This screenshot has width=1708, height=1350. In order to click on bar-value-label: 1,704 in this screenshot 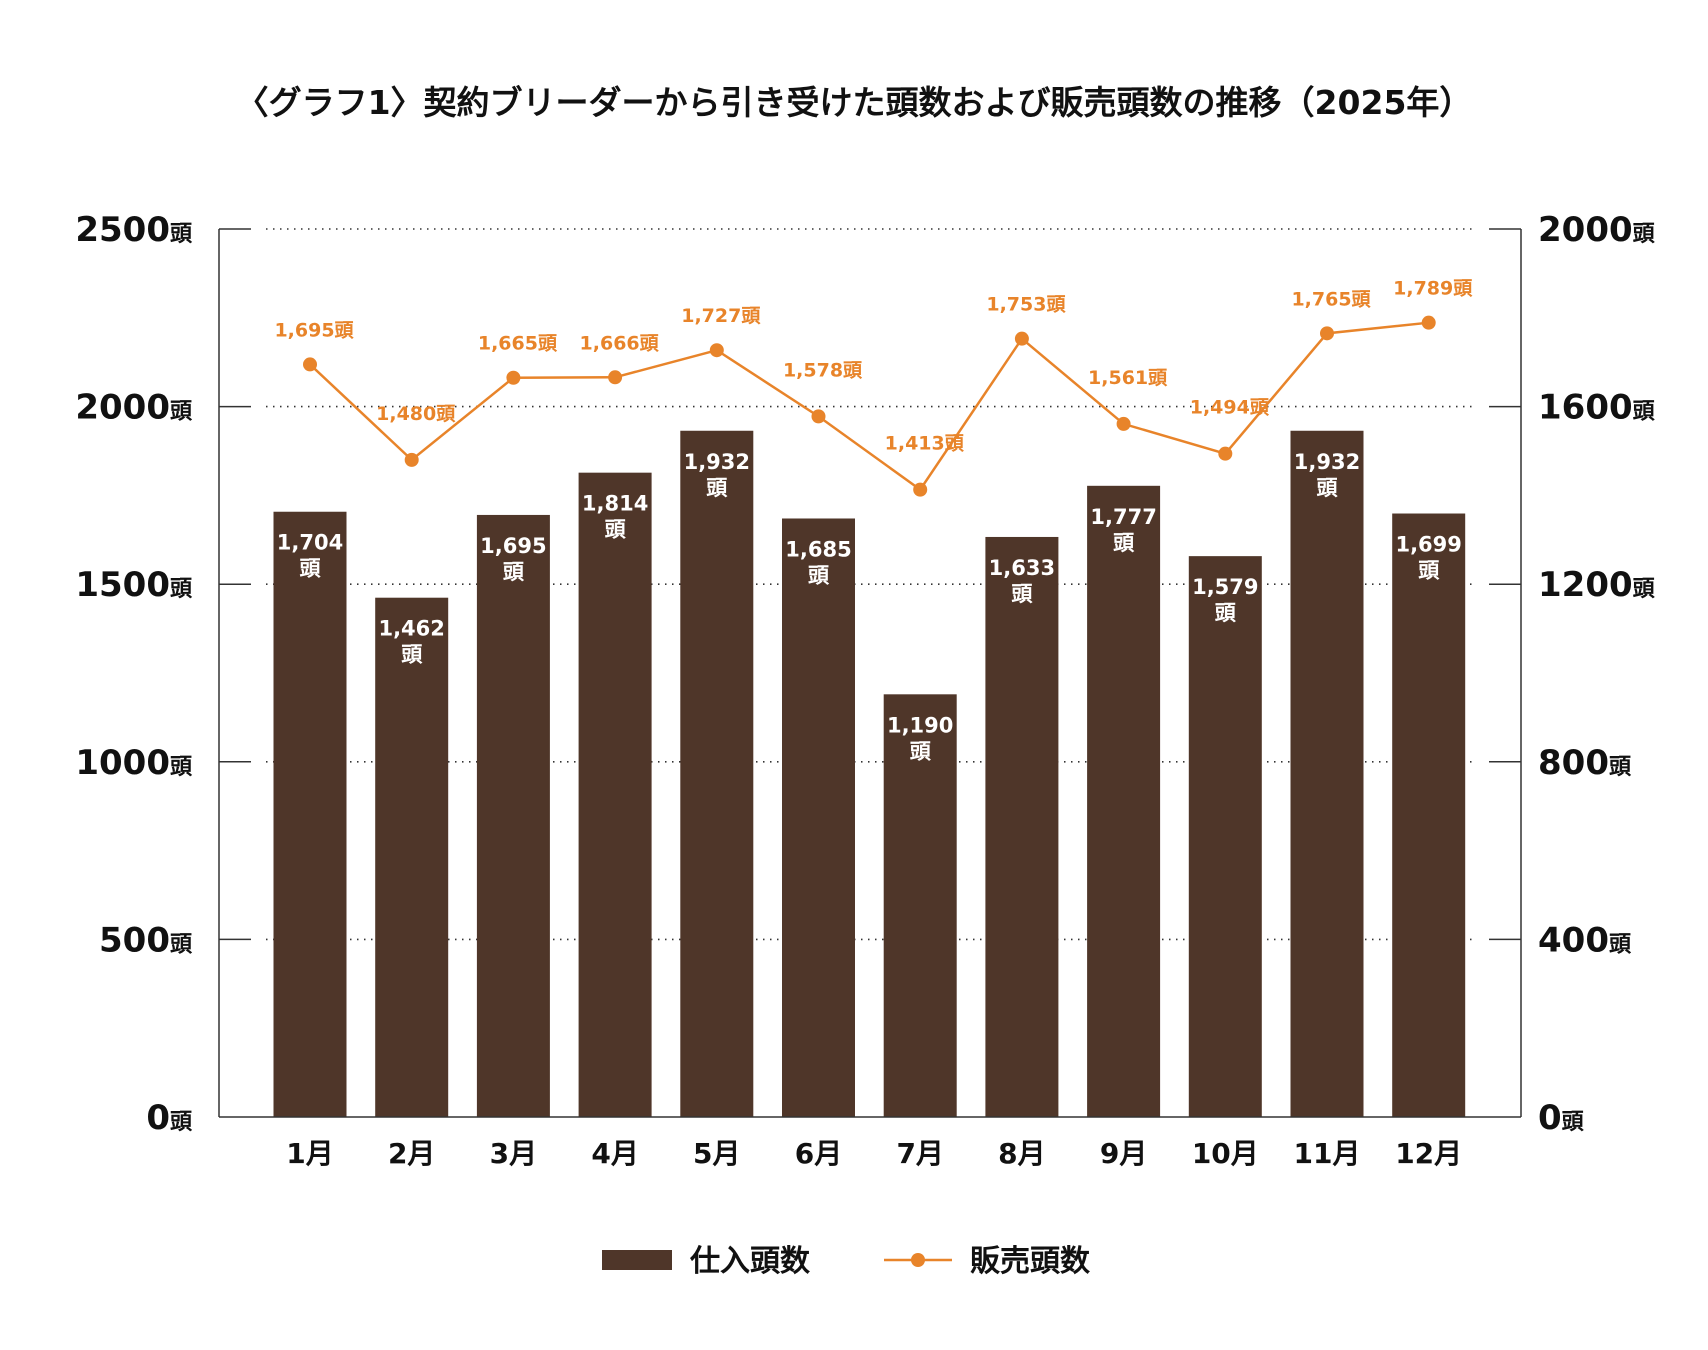, I will do `click(310, 543)`.